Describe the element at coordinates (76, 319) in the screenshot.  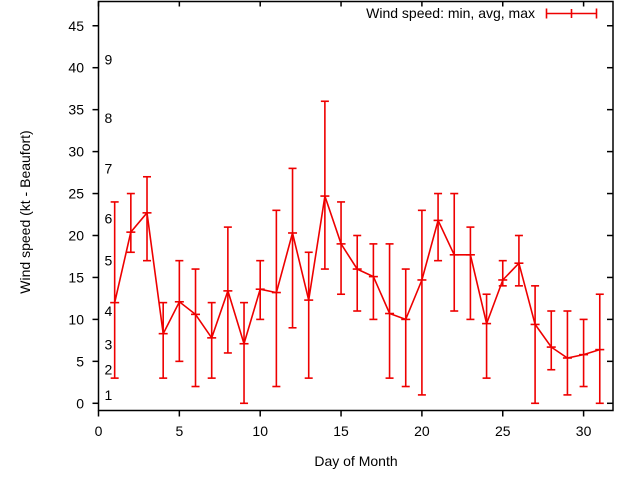
I see `y-tick-label: 10` at that location.